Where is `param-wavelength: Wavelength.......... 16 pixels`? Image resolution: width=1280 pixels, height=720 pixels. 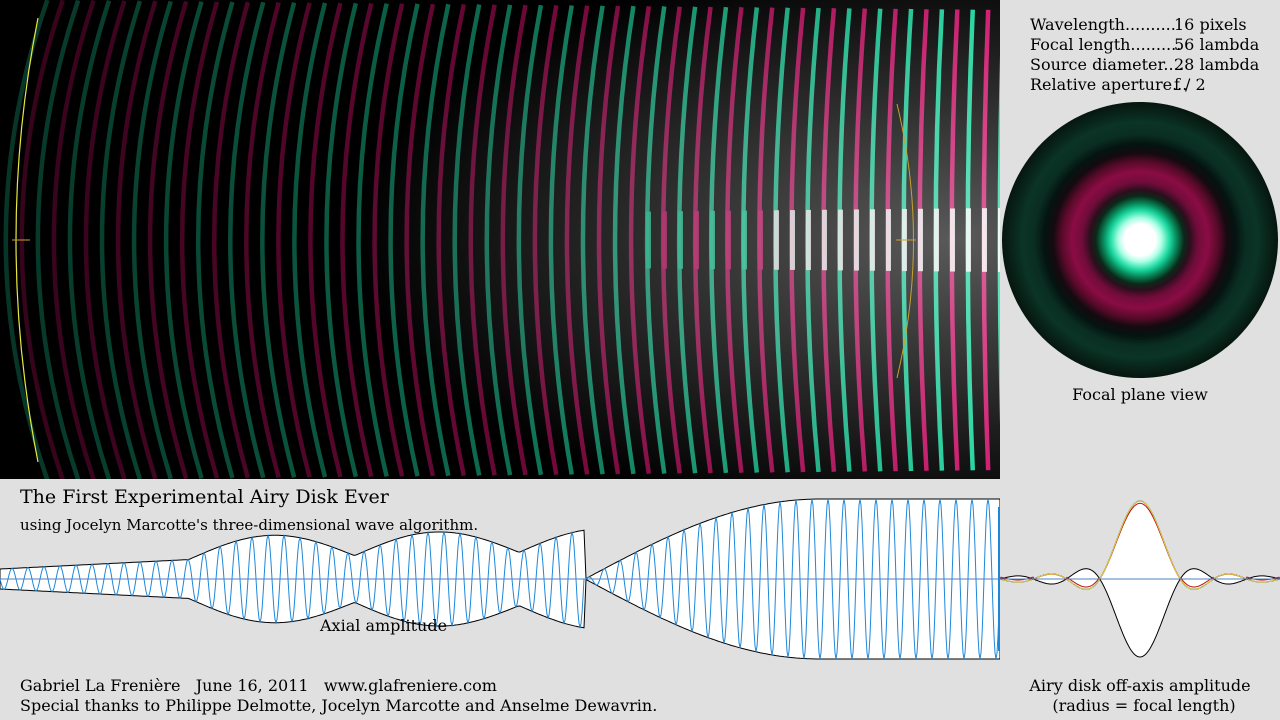 param-wavelength: Wavelength.......... 16 pixels is located at coordinates (1138, 24).